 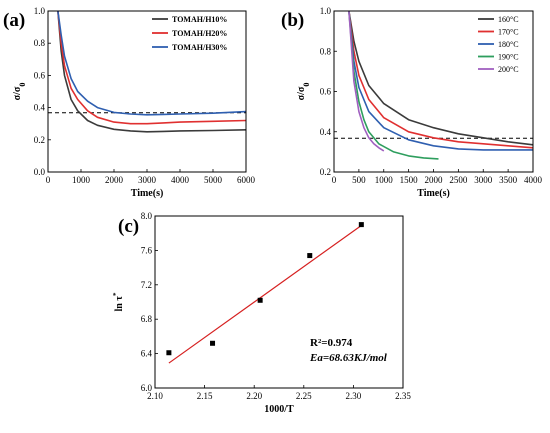 What do you see at coordinates (254, 396) in the screenshot?
I see `c-x-tick-label: 2.20` at bounding box center [254, 396].